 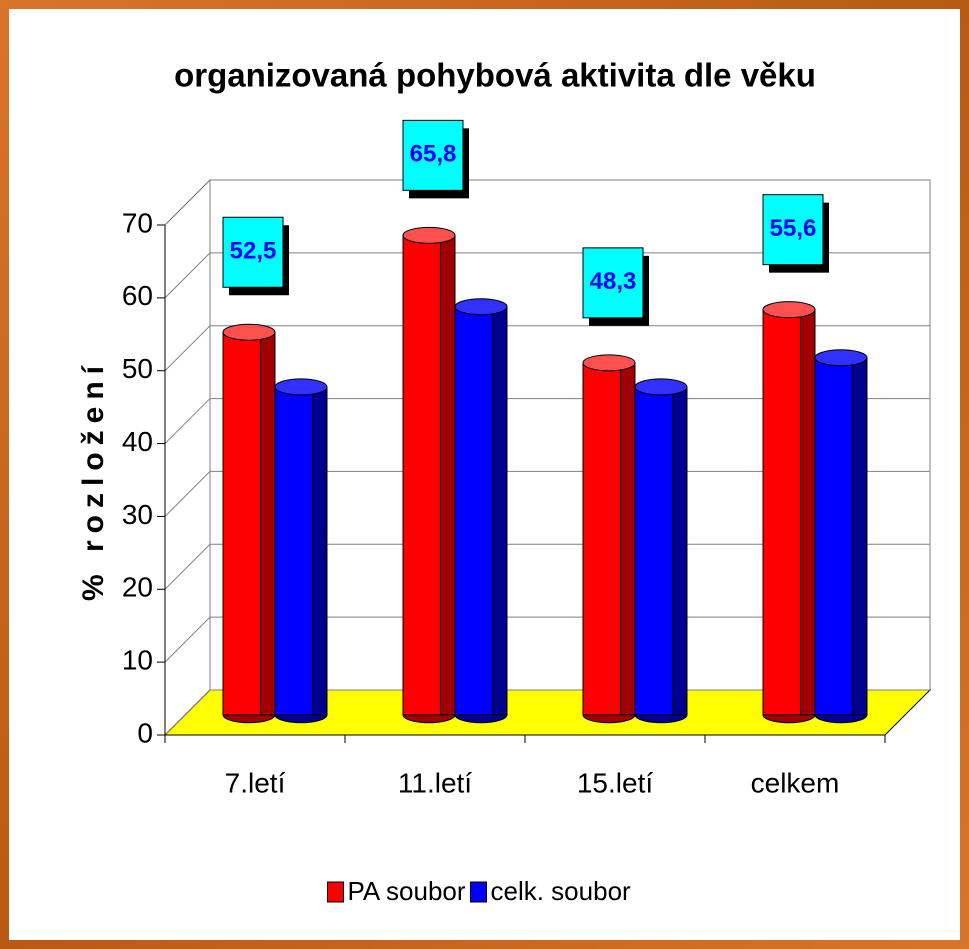 I want to click on y-tick-label: 50, so click(x=137, y=368).